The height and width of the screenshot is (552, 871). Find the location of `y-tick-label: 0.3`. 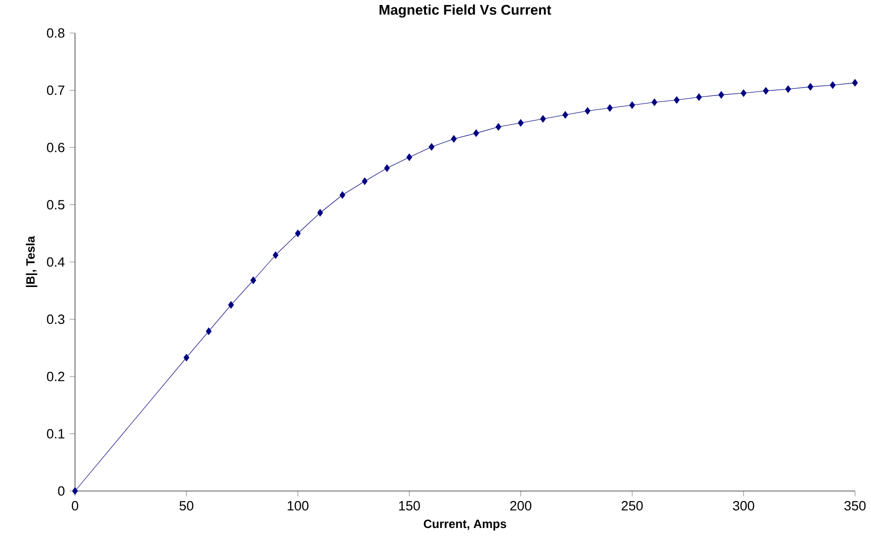

y-tick-label: 0.3 is located at coordinates (55, 319).